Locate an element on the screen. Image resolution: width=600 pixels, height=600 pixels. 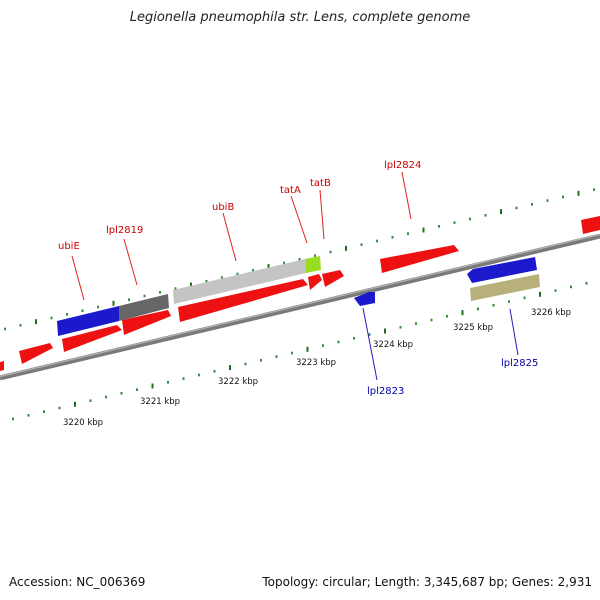
scale-label: 3226 kbp is located at coordinates (551, 313).